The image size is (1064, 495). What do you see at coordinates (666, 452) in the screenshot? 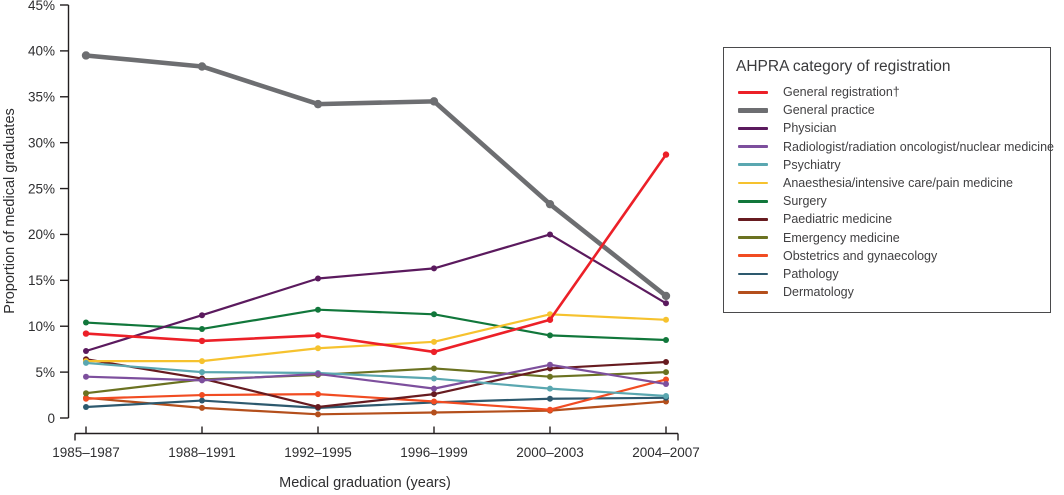
I see `x-tick-label: 2004–2007` at bounding box center [666, 452].